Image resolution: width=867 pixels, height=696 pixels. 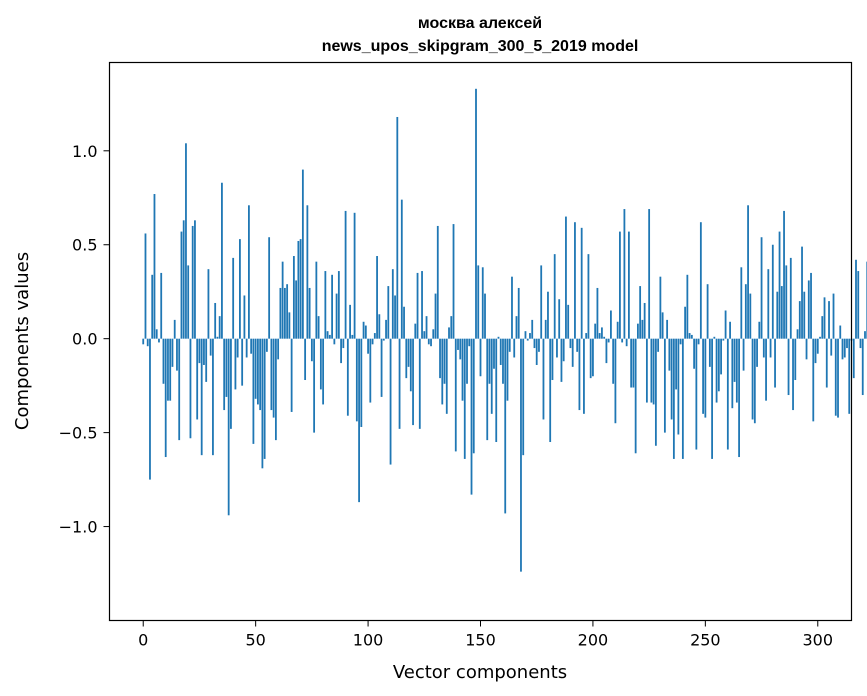 What do you see at coordinates (78, 433) in the screenshot?
I see `y-tick-label: −0.5` at bounding box center [78, 433].